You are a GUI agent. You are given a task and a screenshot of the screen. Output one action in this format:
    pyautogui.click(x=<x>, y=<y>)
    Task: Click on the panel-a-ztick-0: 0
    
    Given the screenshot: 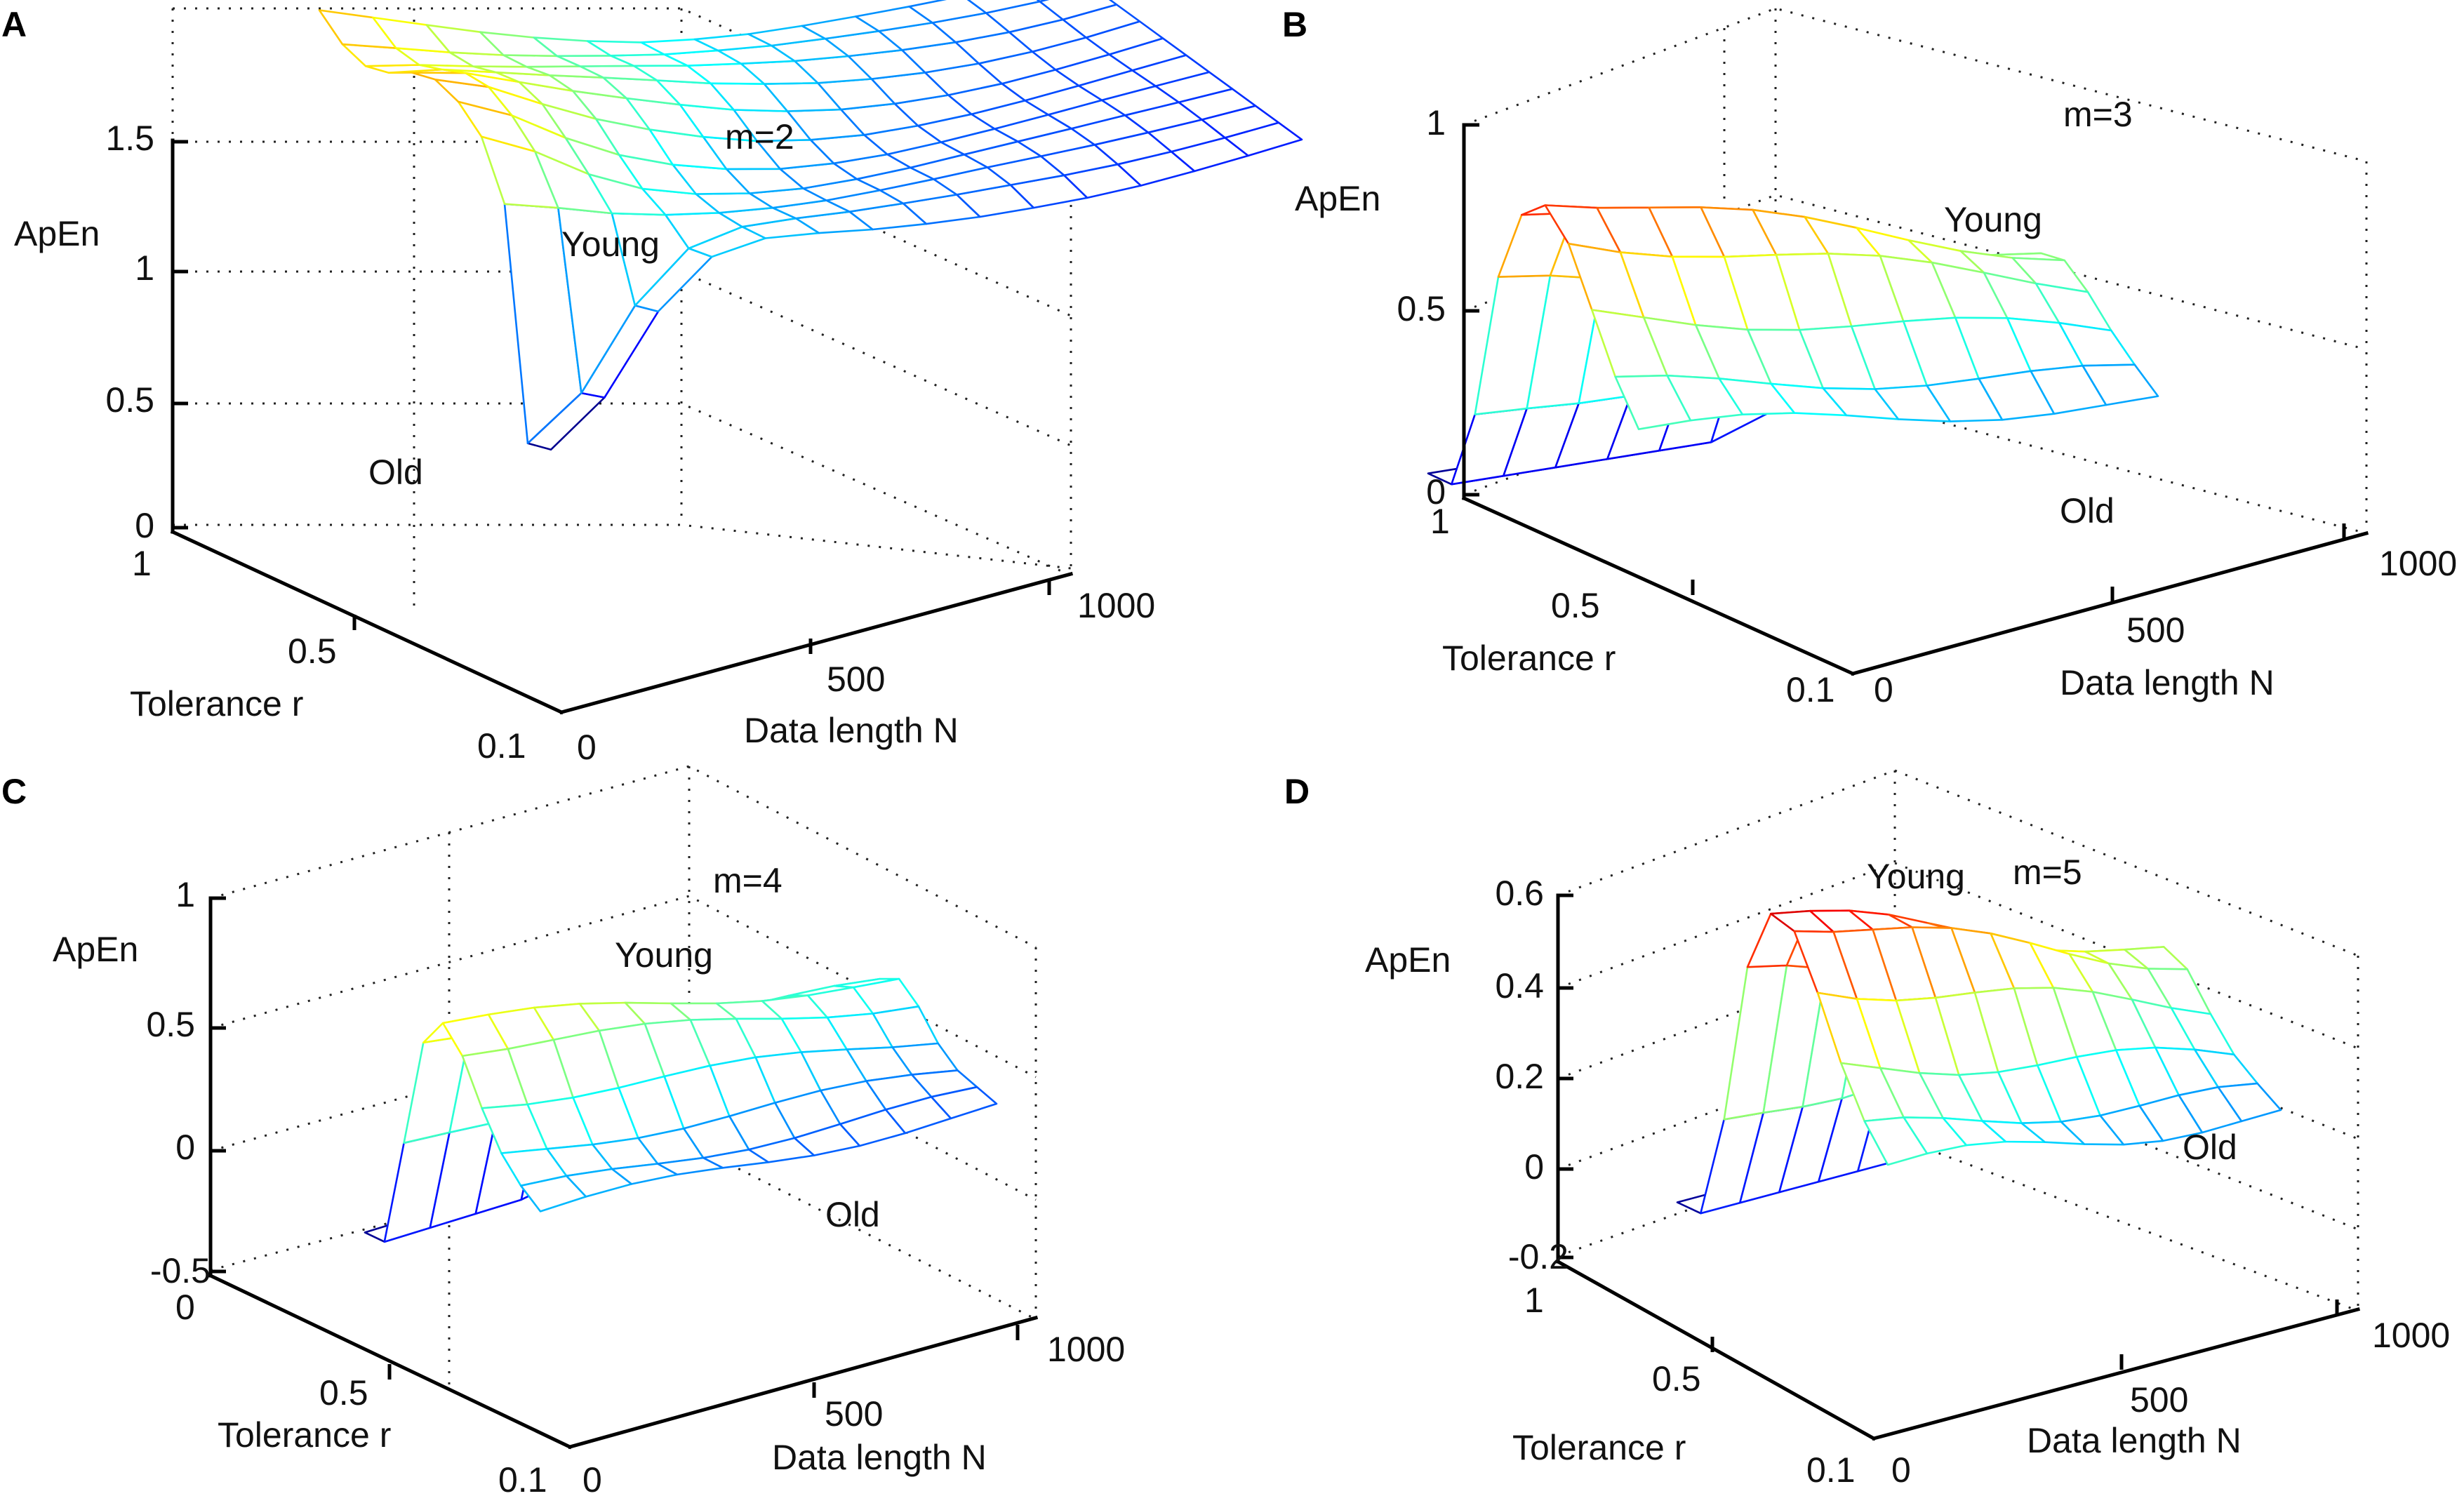 What is the action you would take?
    pyautogui.click(x=144, y=525)
    